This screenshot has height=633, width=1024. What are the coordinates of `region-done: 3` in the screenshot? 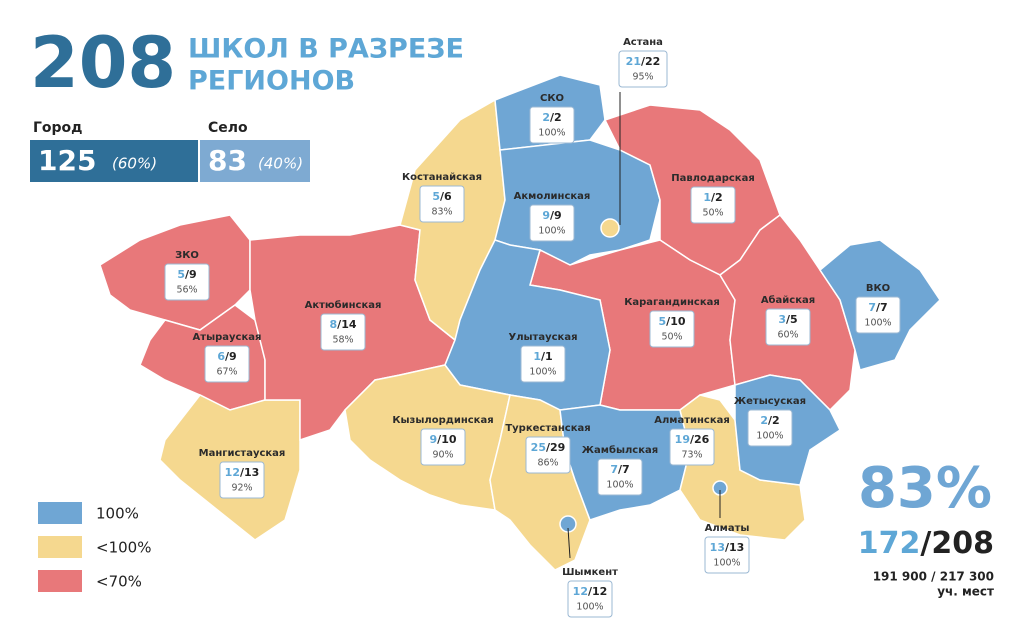 It's located at (782, 319).